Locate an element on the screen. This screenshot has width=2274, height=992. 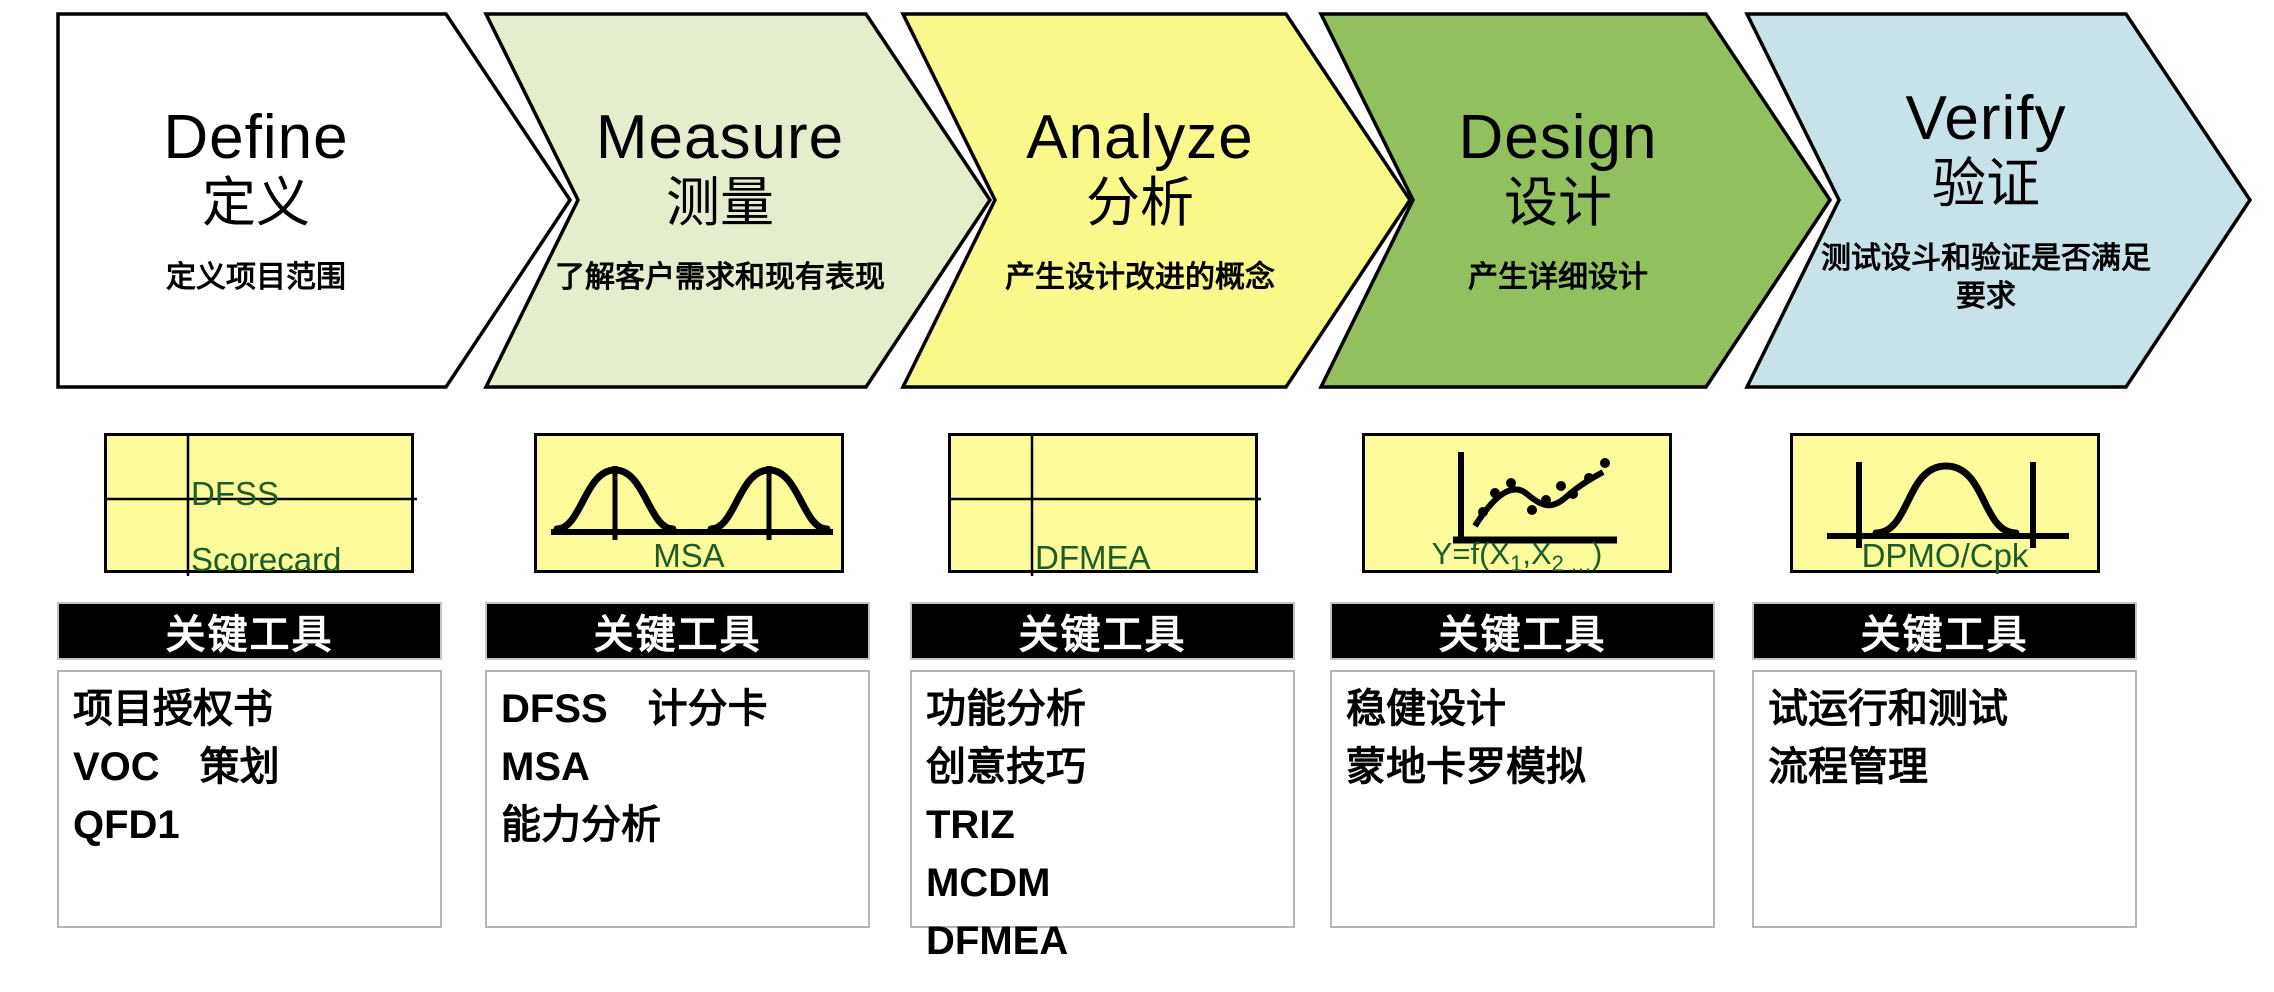
tools-list-analyze: 功能分析 创意技巧 TRIZ MCDM DFMEA is located at coordinates (1102, 816).